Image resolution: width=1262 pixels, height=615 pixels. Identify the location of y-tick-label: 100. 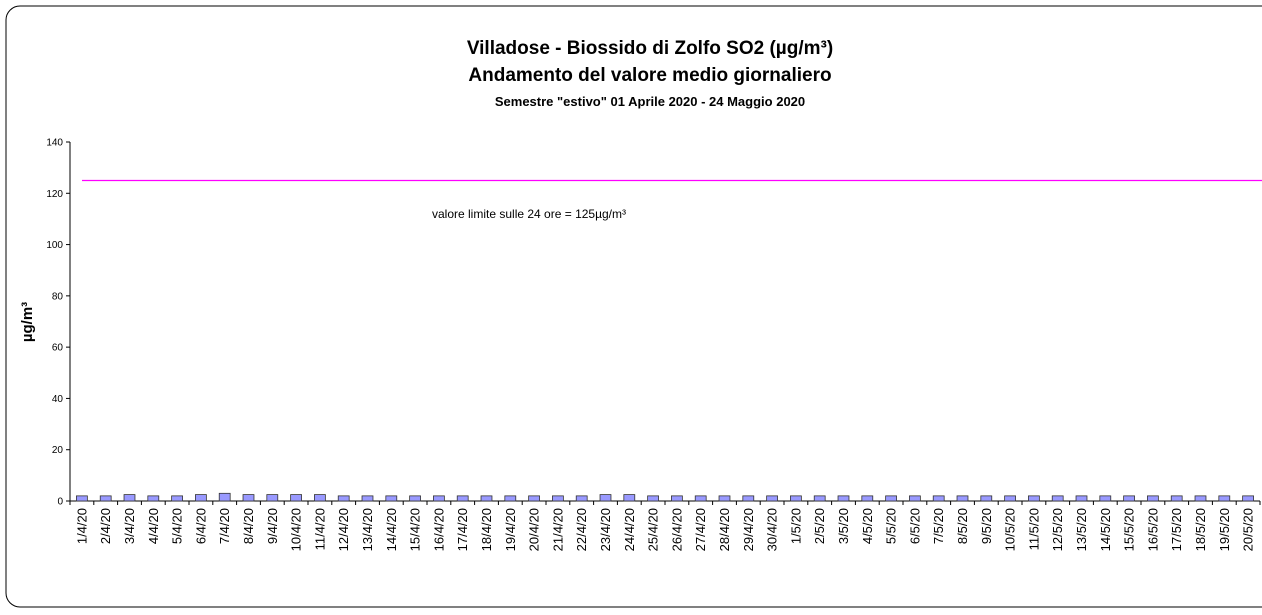
(54, 245).